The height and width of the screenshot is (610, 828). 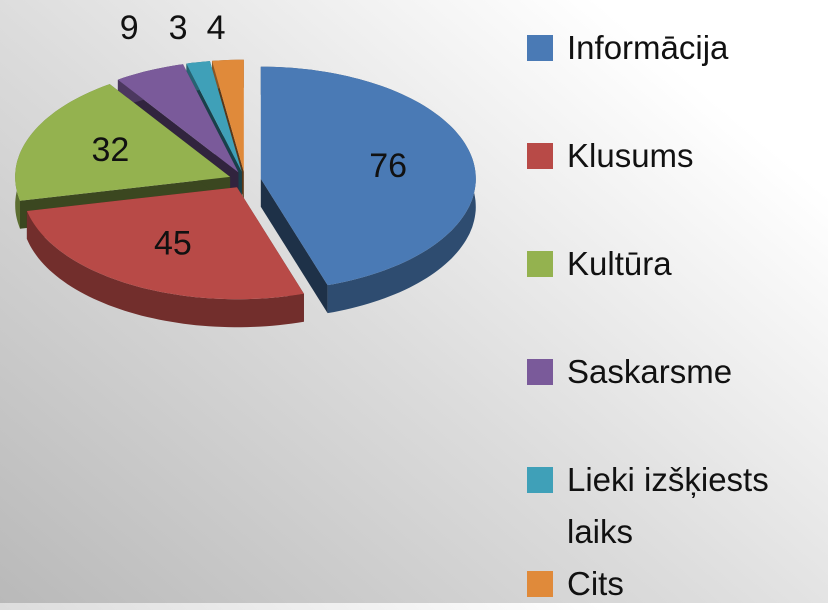 What do you see at coordinates (129, 28) in the screenshot?
I see `data-label: 9` at bounding box center [129, 28].